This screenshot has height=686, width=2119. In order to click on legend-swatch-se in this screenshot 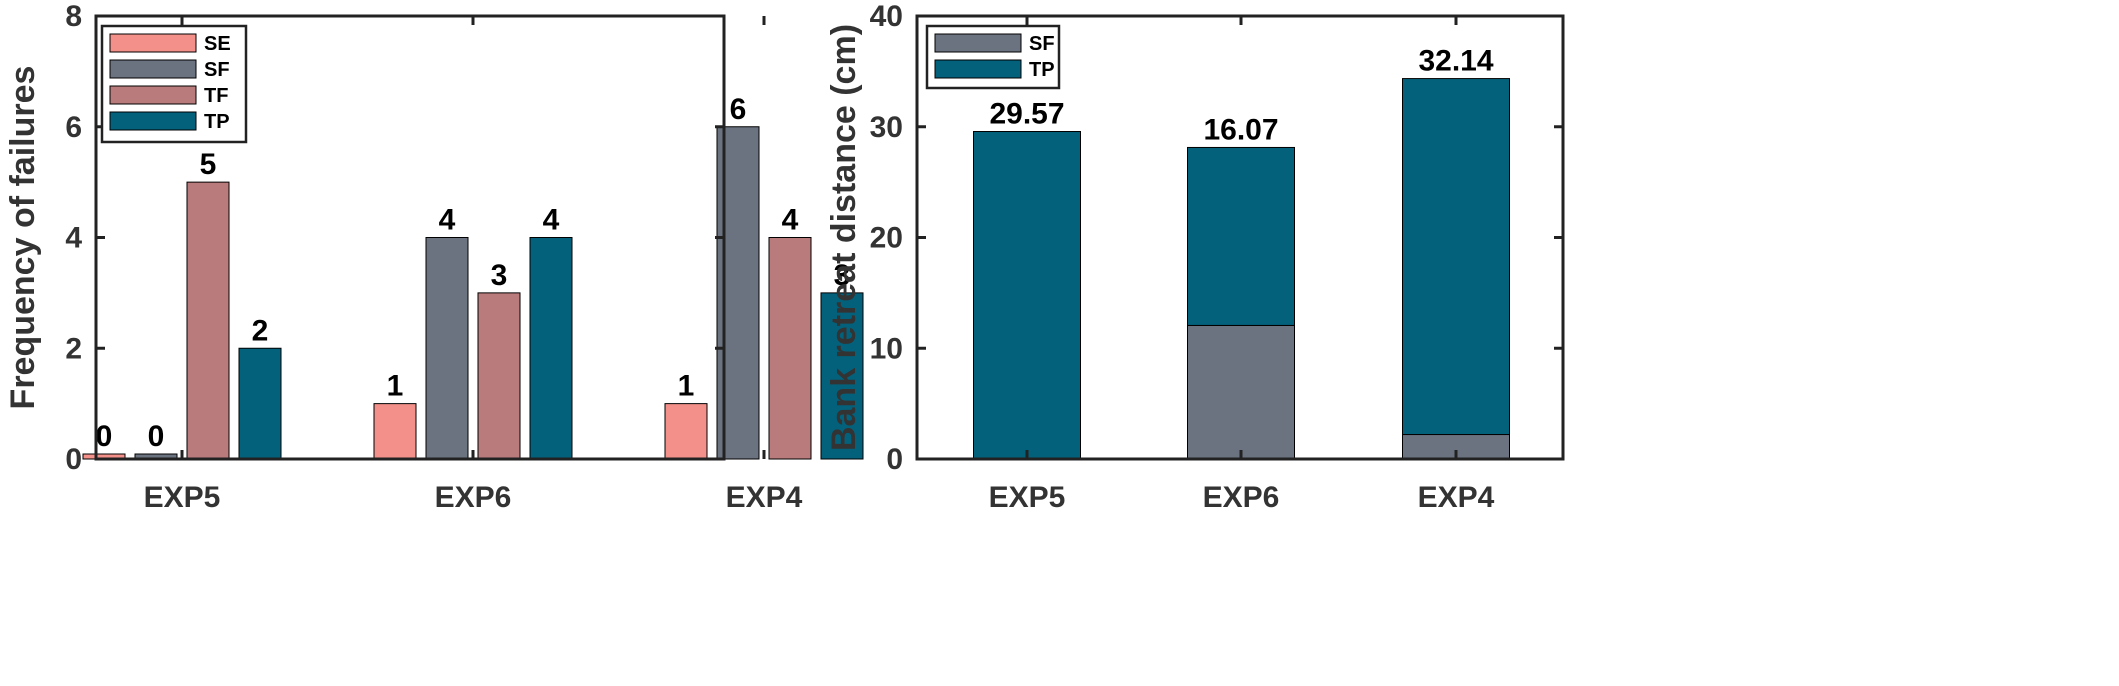, I will do `click(153, 43)`.